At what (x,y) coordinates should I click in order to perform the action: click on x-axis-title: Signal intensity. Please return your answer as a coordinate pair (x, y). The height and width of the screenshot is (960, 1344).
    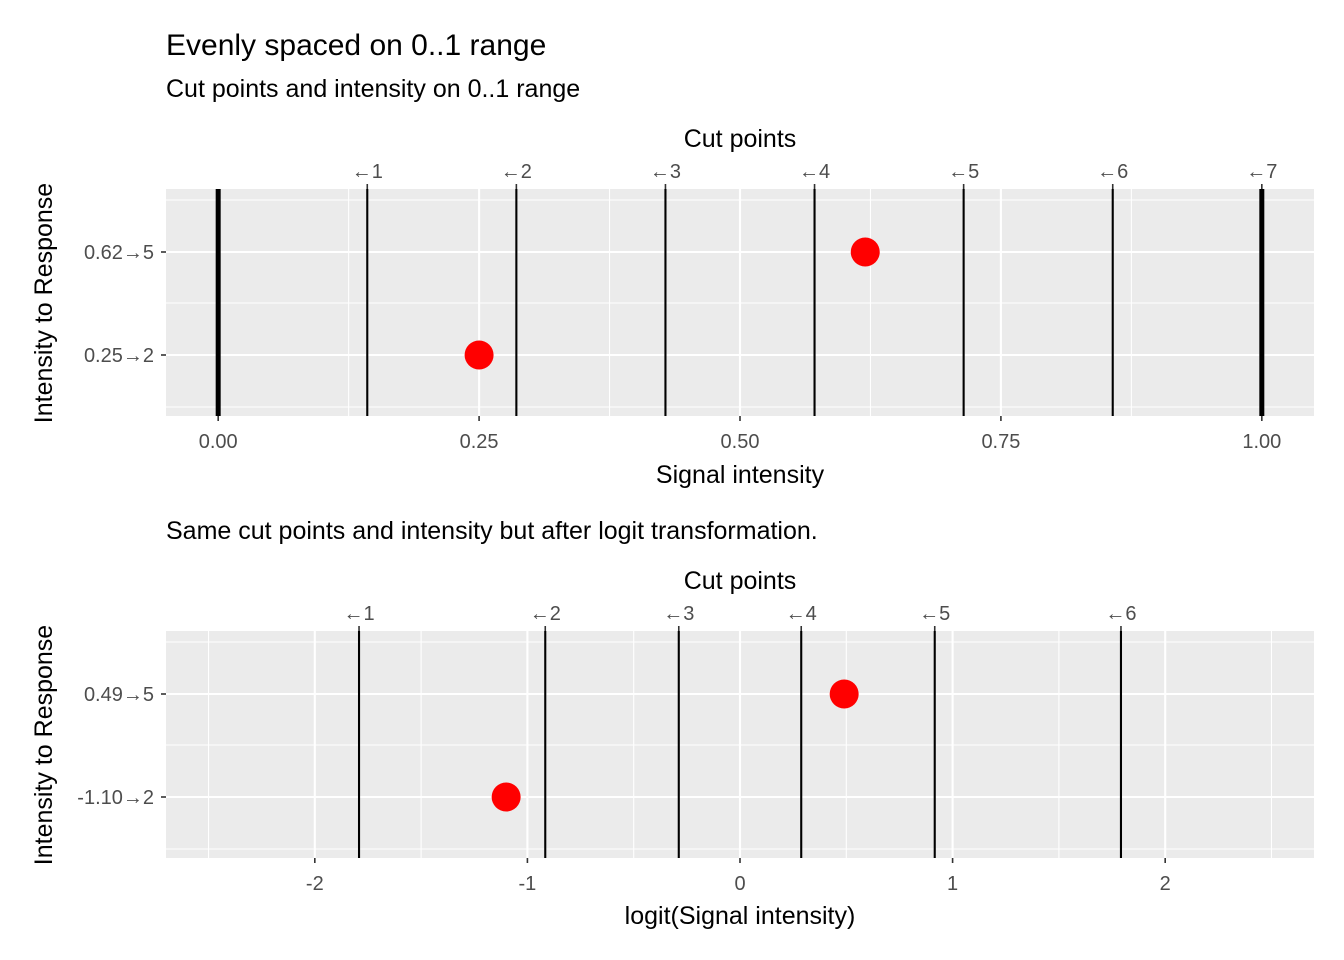
    Looking at the image, I should click on (740, 475).